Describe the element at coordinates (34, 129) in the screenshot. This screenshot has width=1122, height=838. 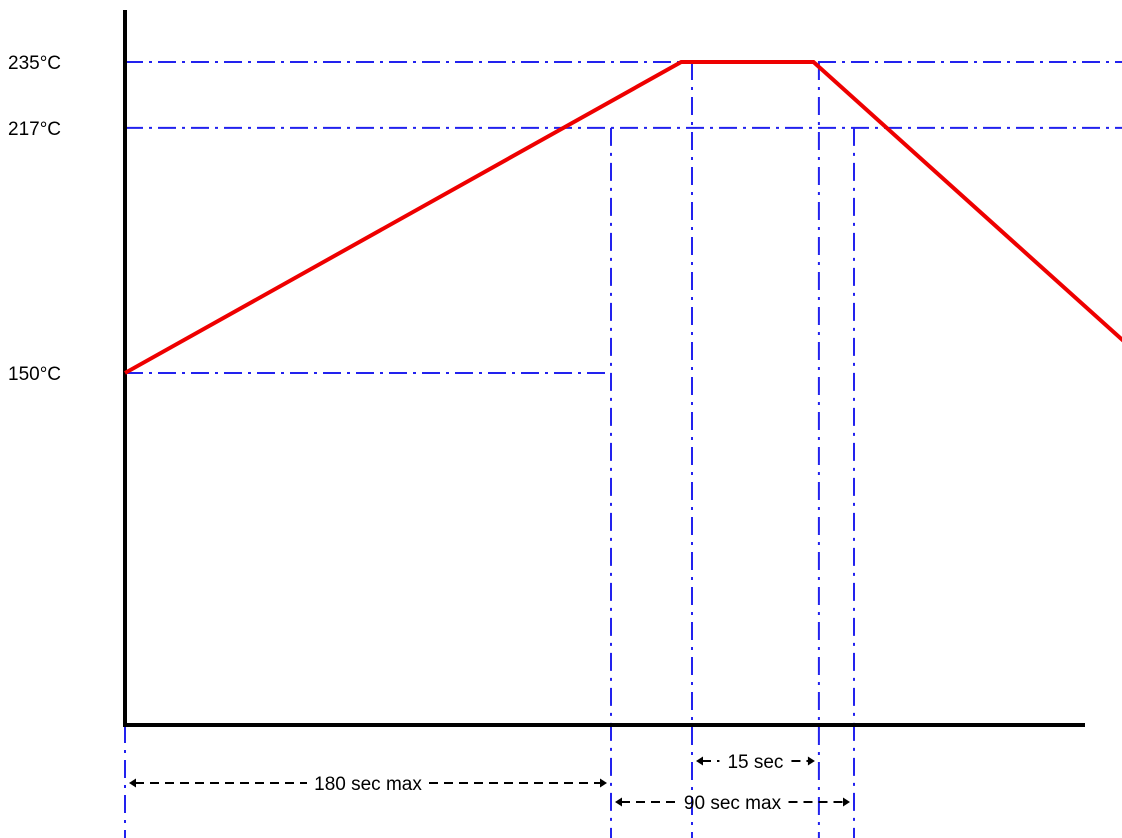
I see `y-tick-label-217: 217°C` at that location.